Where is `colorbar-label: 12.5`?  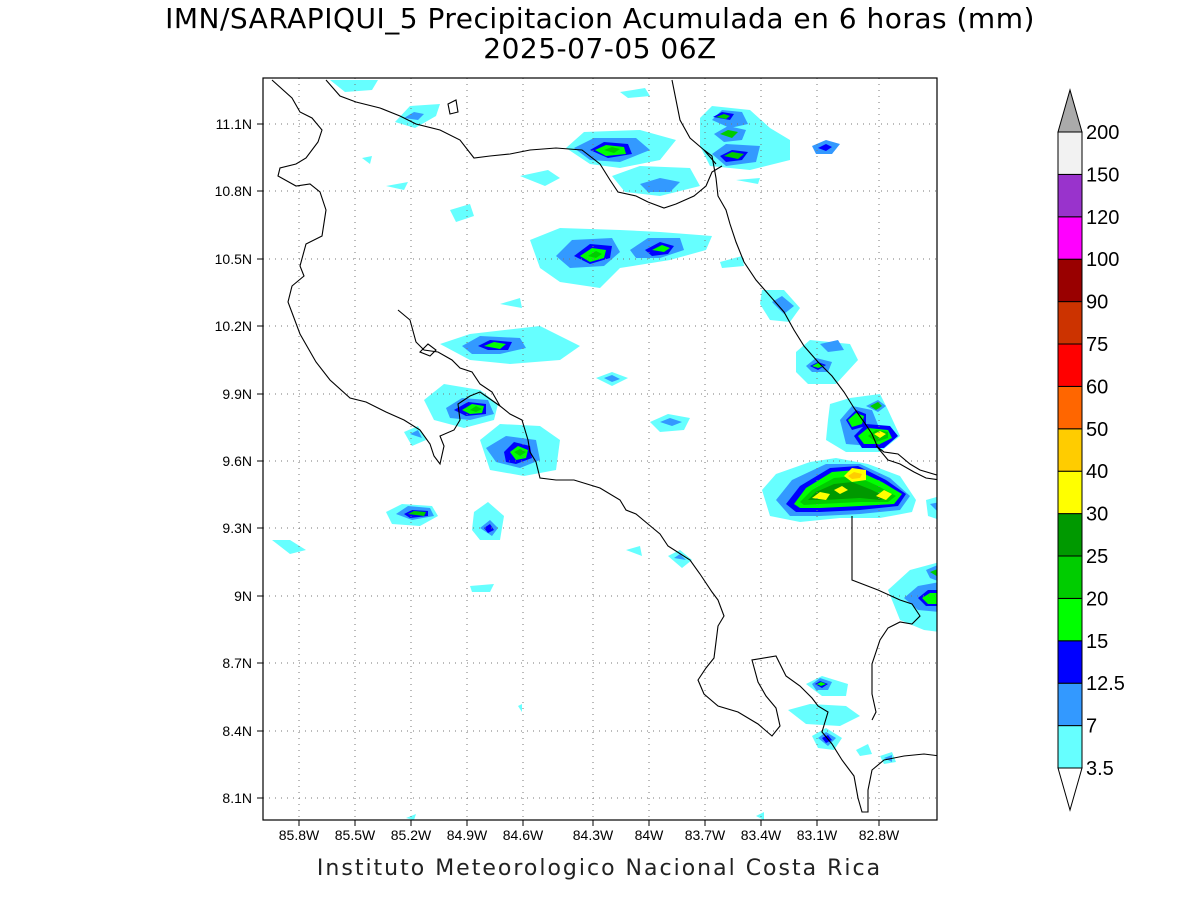 colorbar-label: 12.5 is located at coordinates (1105, 684).